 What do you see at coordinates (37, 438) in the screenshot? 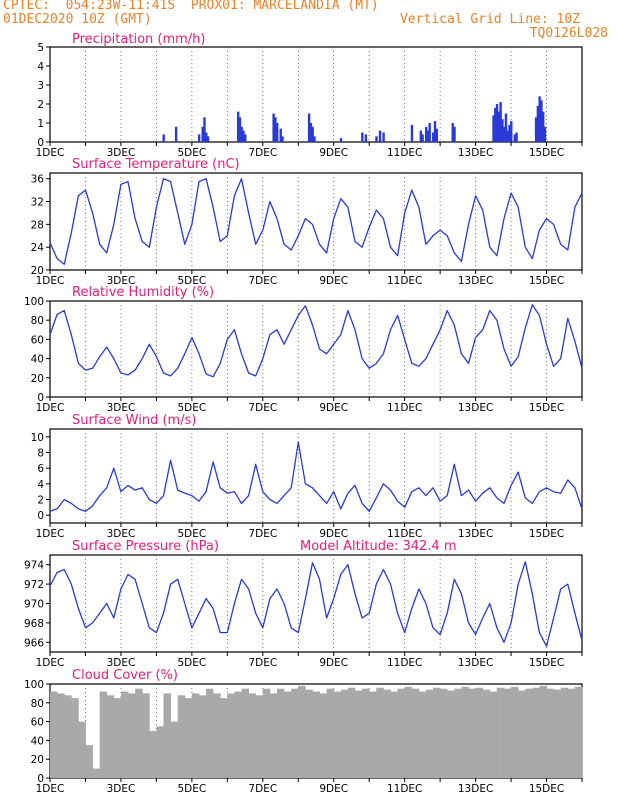
I see `y-tick-label: 10` at bounding box center [37, 438].